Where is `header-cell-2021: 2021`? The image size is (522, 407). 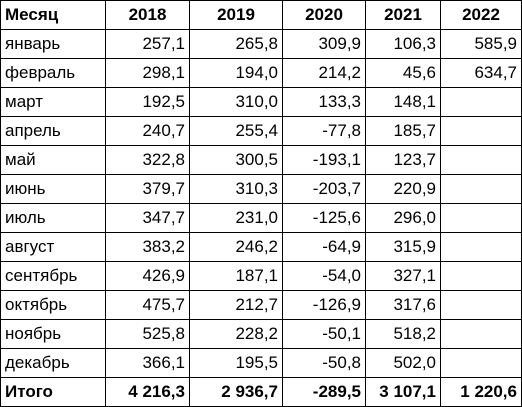
header-cell-2021: 2021 is located at coordinates (403, 15).